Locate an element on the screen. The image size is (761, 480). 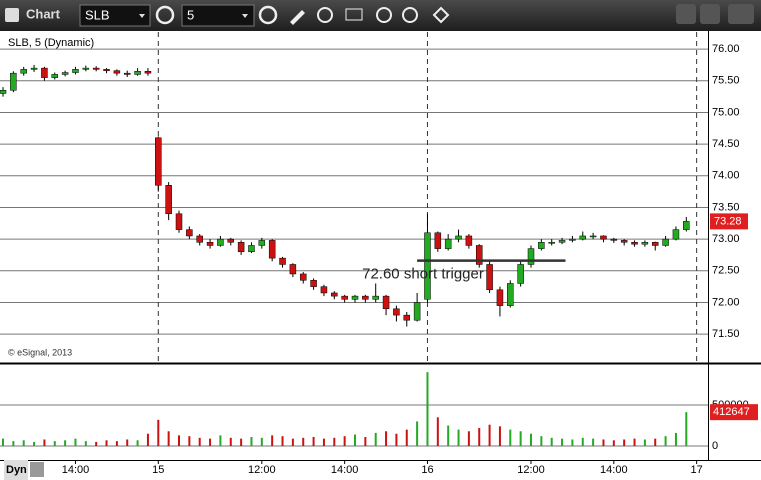
y-tick-label: 71.50 is located at coordinates (726, 334).